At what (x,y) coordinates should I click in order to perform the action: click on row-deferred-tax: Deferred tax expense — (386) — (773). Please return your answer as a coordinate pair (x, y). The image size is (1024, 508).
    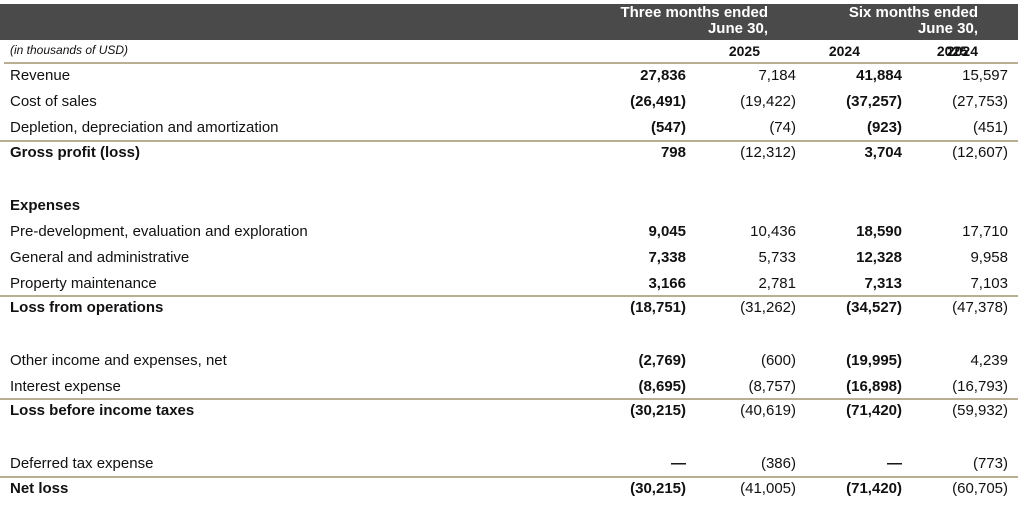
    Looking at the image, I should click on (509, 463).